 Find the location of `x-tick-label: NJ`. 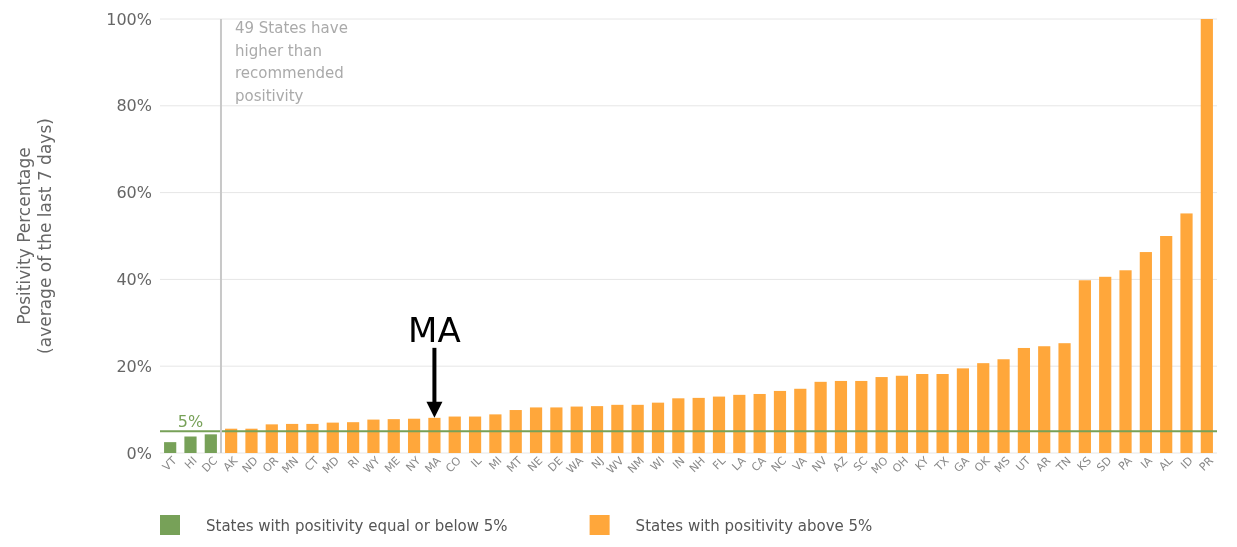

x-tick-label: NJ is located at coordinates (597, 463).